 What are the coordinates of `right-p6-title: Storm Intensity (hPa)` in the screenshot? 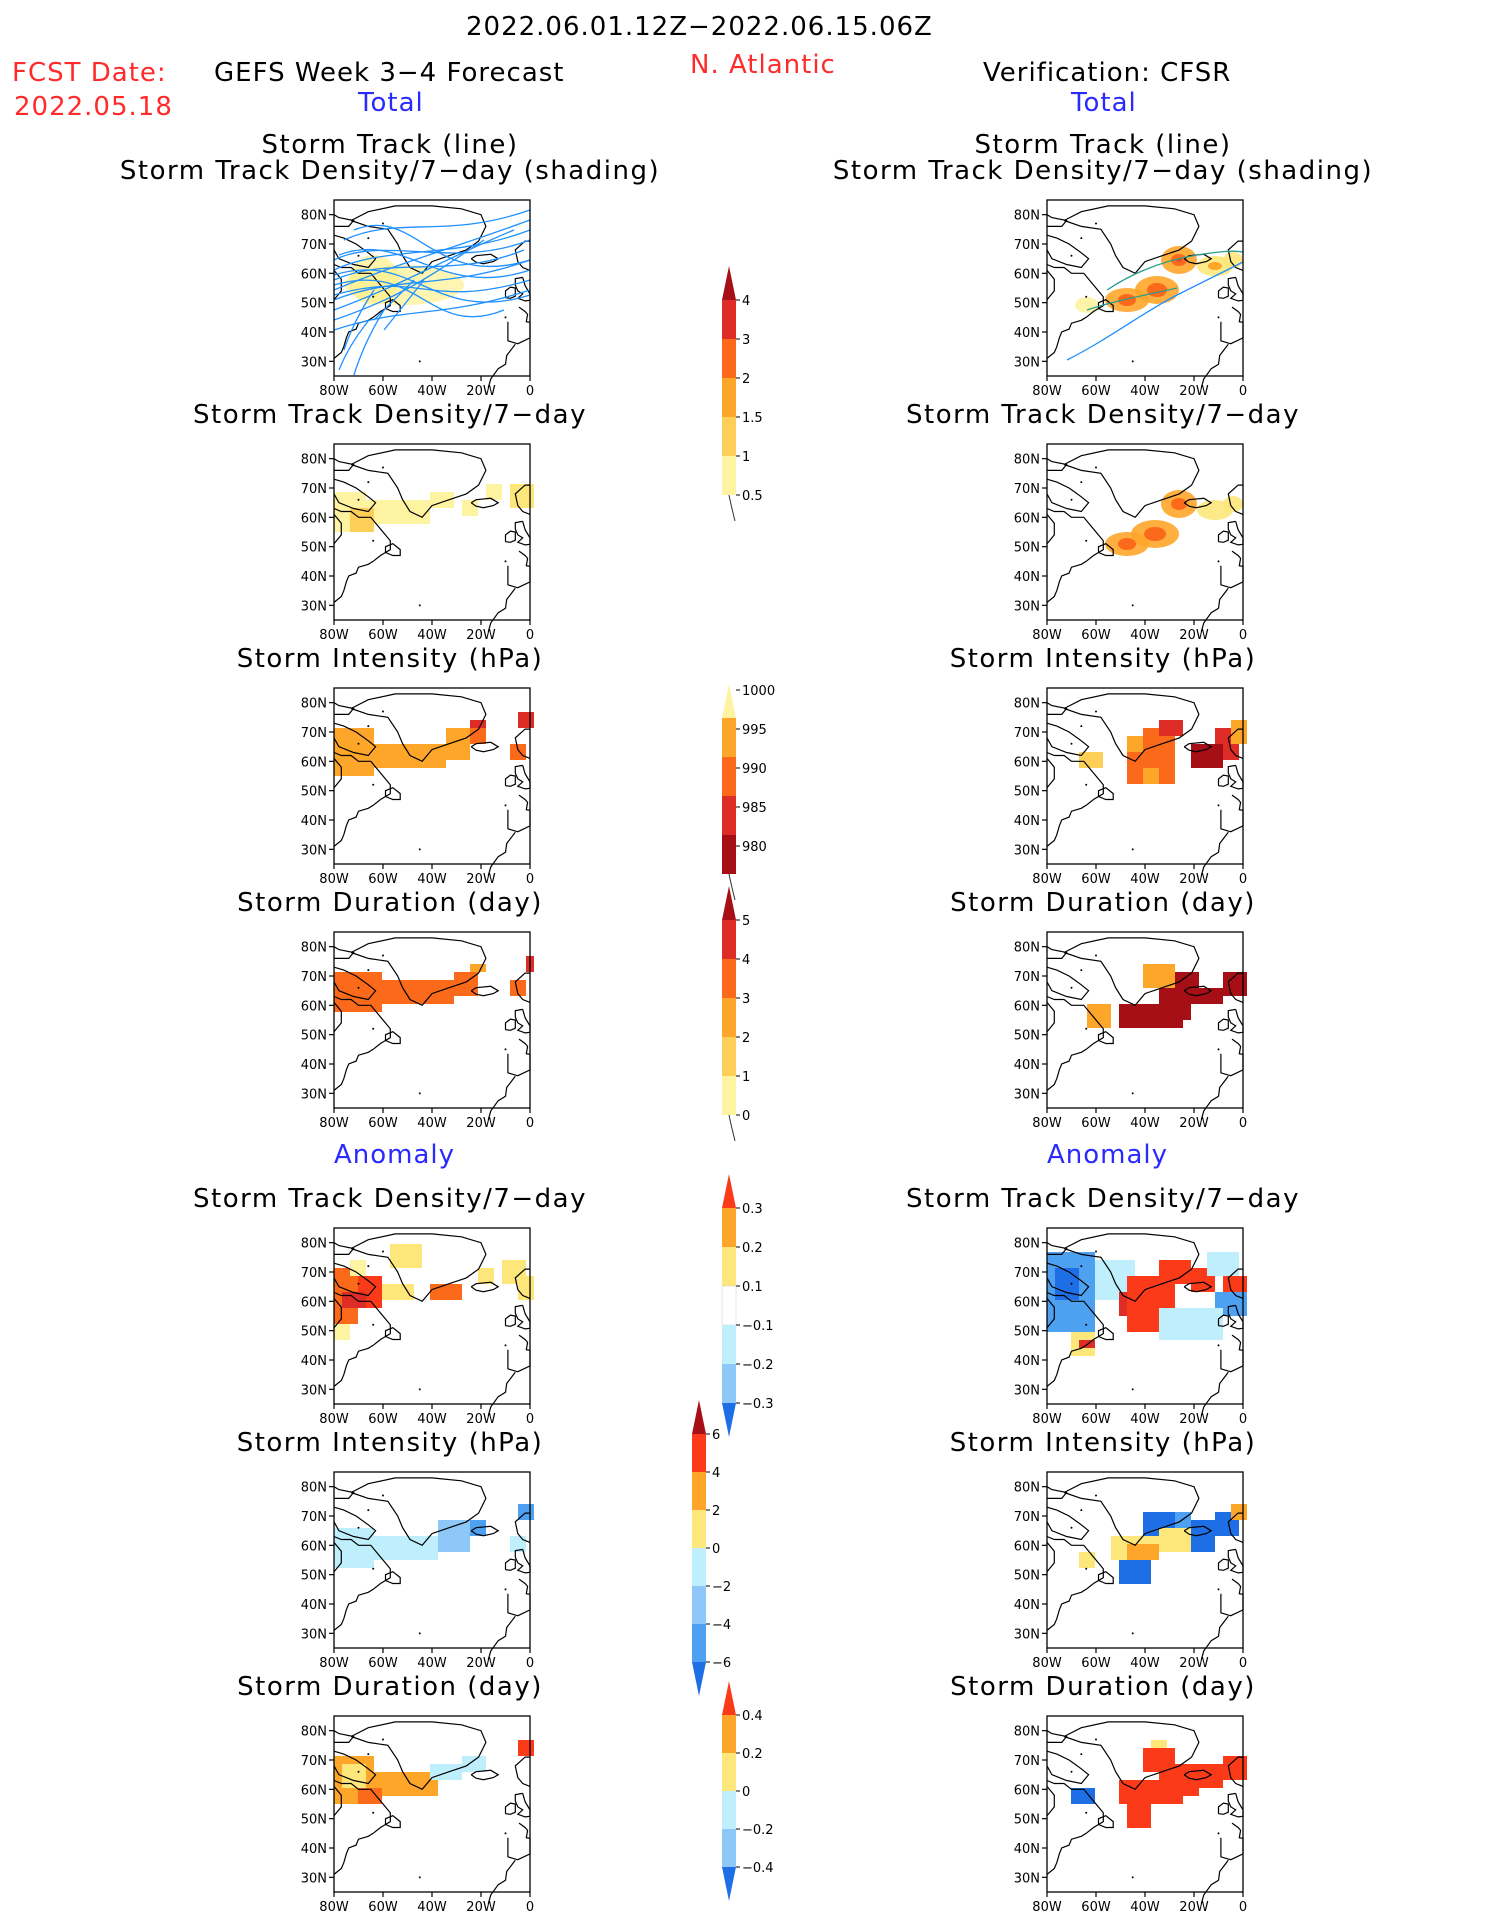 It's located at (1103, 1443).